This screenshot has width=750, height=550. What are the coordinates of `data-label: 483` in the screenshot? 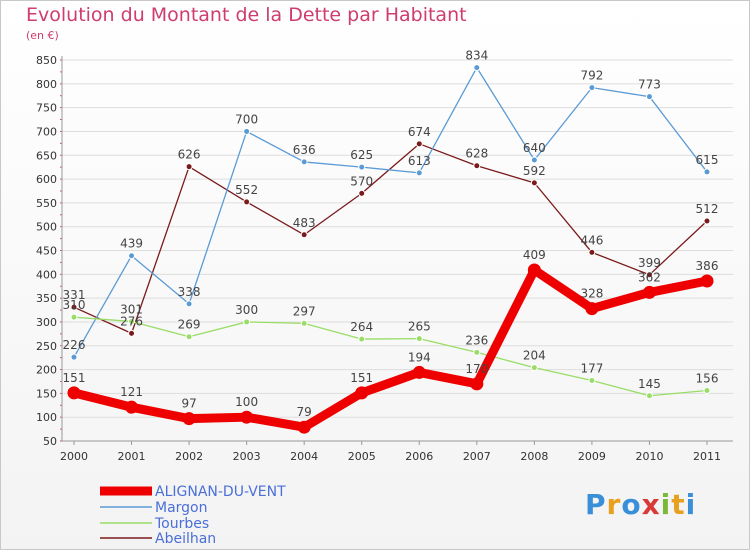 It's located at (304, 223).